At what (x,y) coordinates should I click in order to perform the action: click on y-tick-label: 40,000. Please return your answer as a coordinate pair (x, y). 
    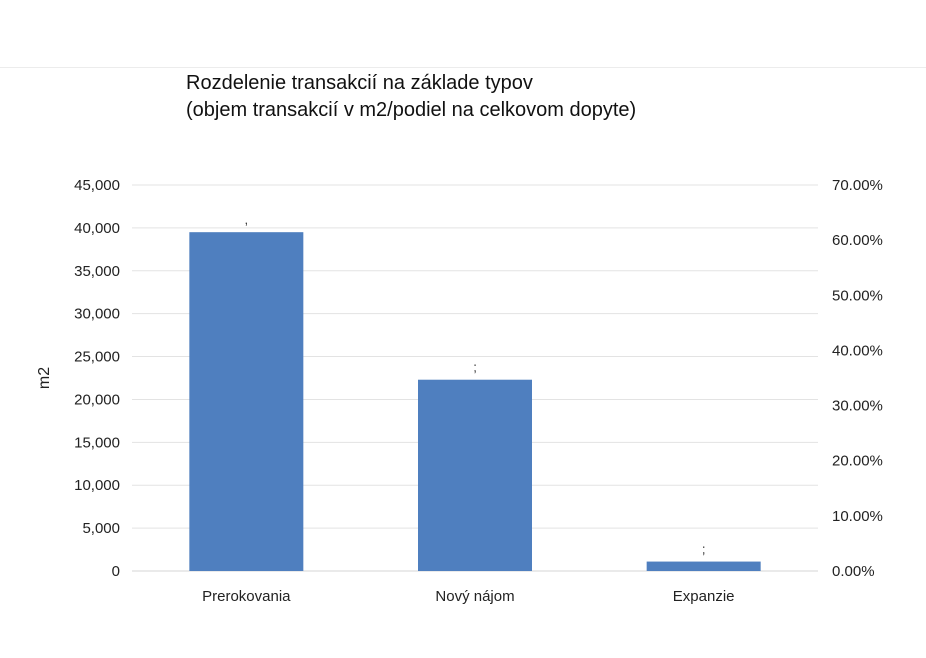
    Looking at the image, I should click on (97, 228).